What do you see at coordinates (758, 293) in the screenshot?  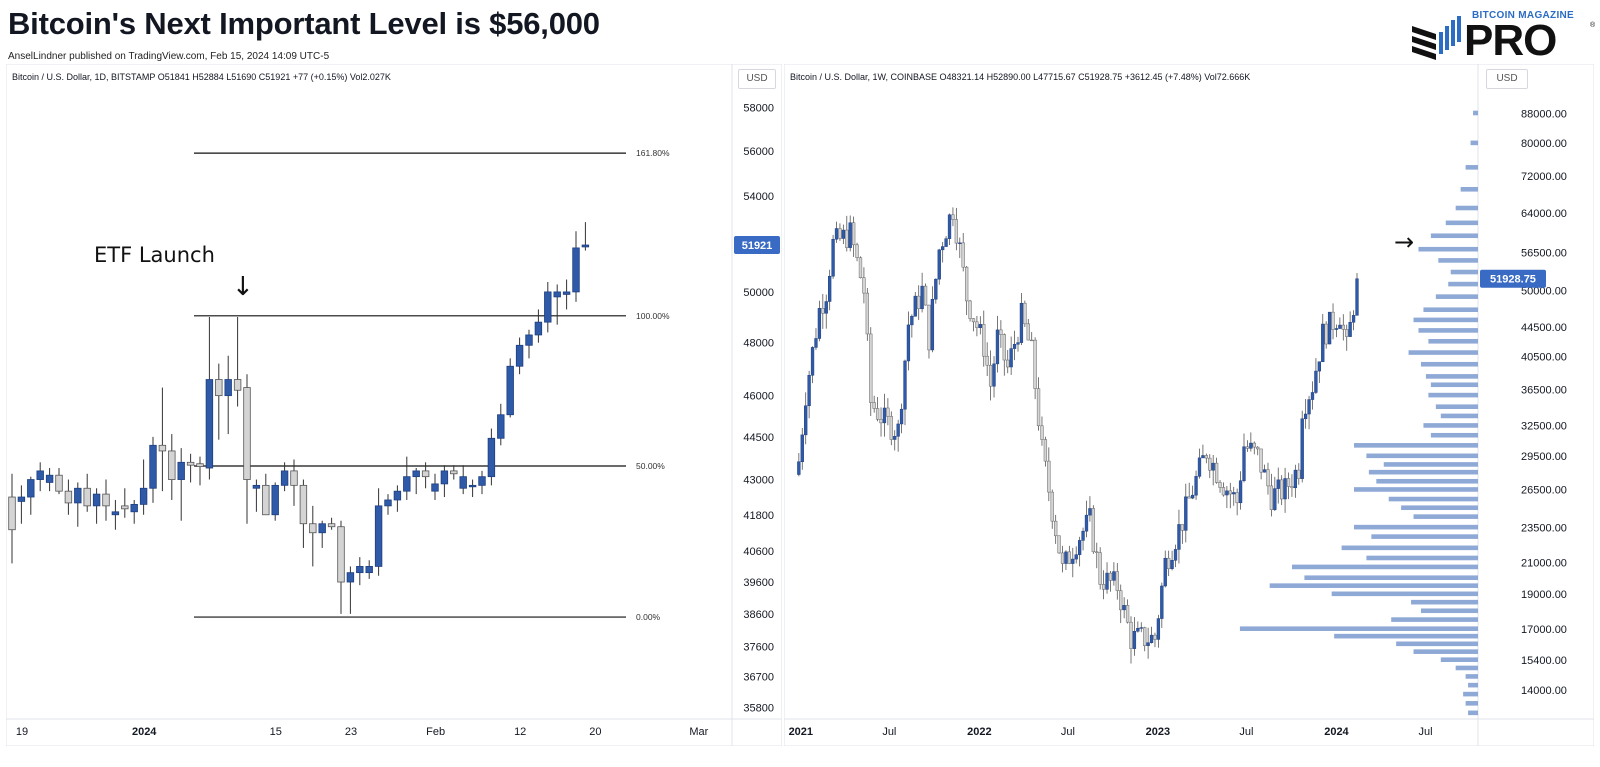 I see `price-tick-label: 50000` at bounding box center [758, 293].